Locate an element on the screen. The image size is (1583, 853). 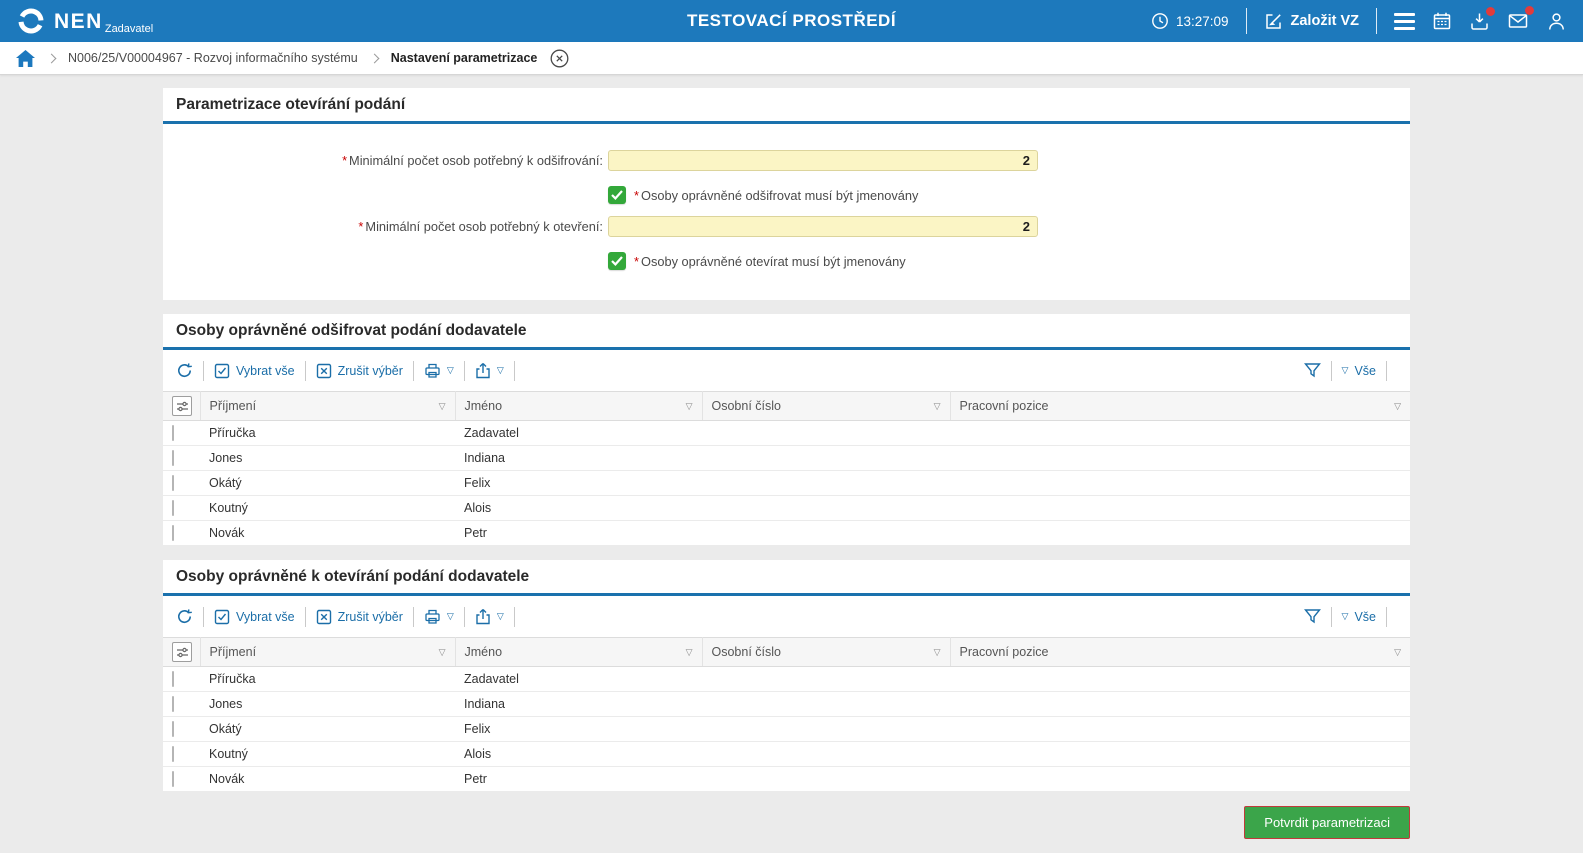
open-named-checkbox is located at coordinates (617, 261).